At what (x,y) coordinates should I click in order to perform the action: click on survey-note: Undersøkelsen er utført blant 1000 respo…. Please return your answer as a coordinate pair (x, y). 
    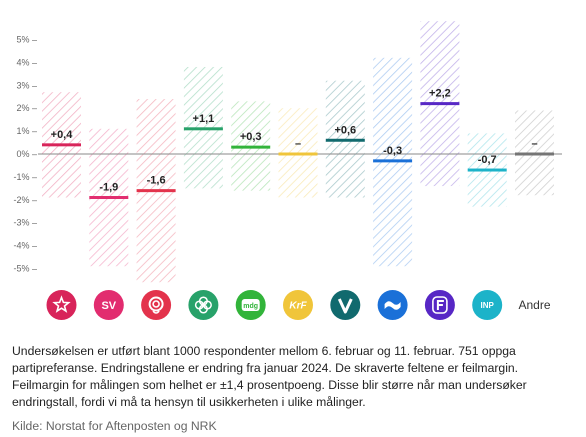
    Looking at the image, I should click on (269, 376).